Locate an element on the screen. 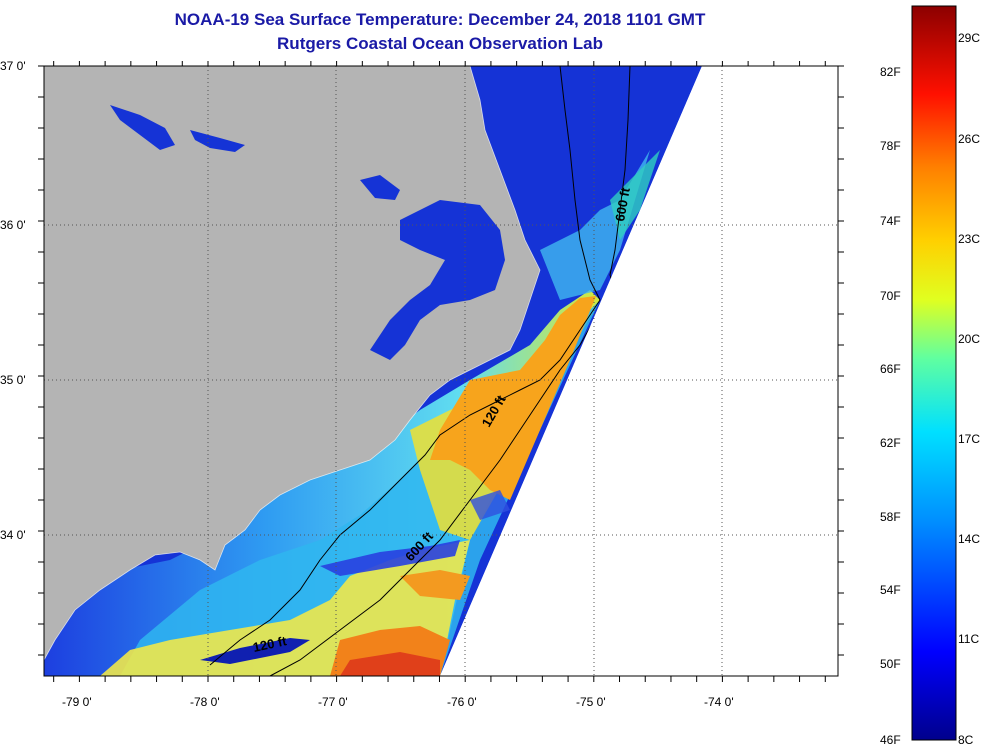 The width and height of the screenshot is (984, 754). lat-label: 37 0' is located at coordinates (13, 66).